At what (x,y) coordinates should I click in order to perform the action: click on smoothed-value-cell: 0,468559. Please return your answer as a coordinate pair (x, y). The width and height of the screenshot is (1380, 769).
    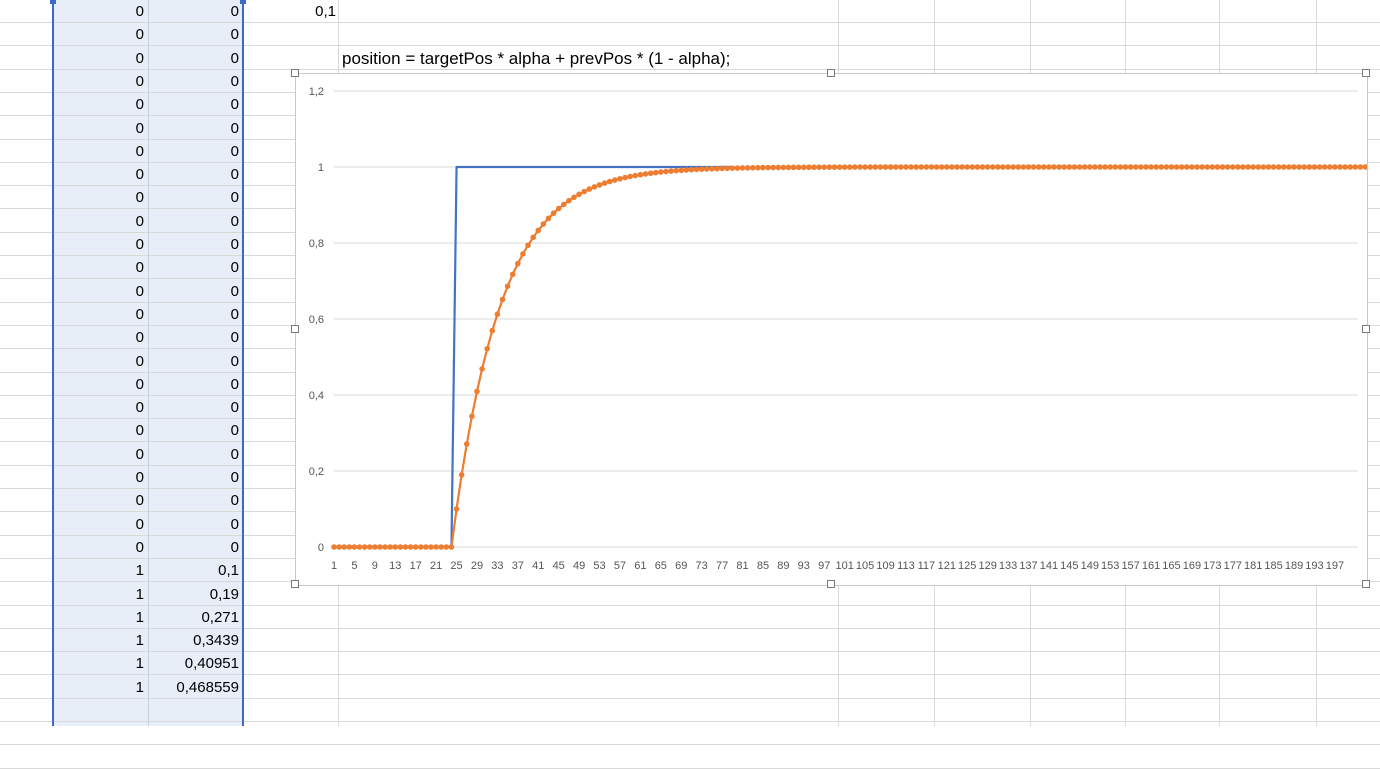
    Looking at the image, I should click on (207, 687).